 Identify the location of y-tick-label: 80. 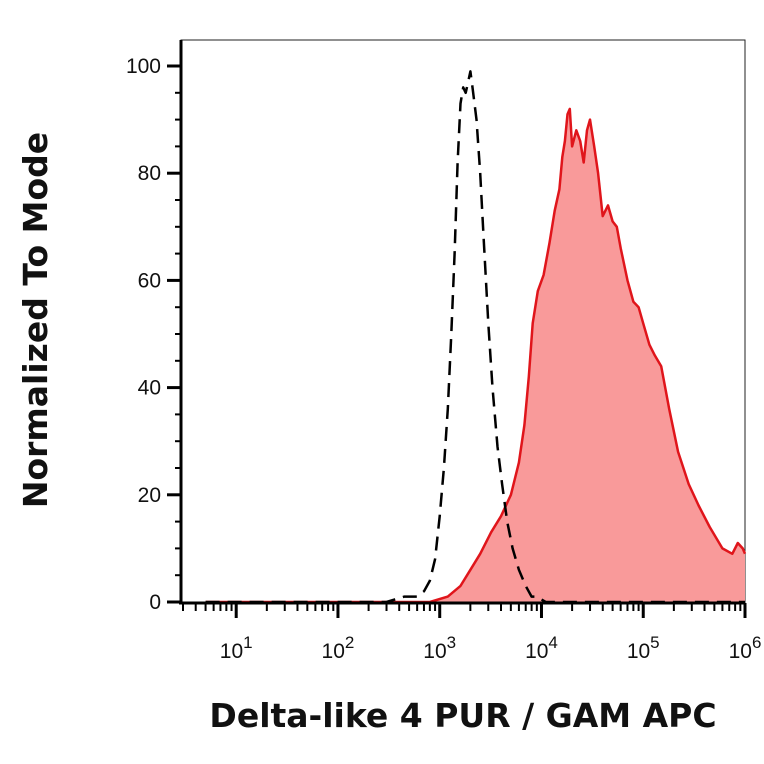
(149, 173).